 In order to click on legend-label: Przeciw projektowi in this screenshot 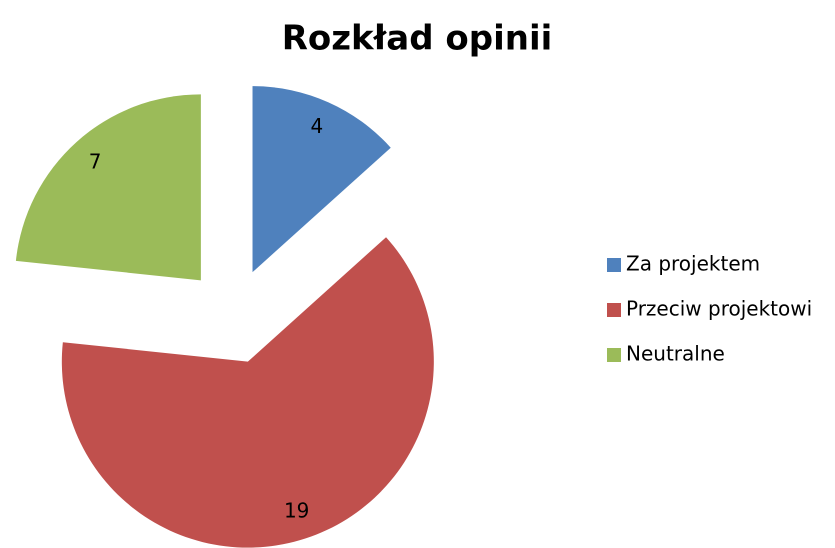, I will do `click(719, 309)`.